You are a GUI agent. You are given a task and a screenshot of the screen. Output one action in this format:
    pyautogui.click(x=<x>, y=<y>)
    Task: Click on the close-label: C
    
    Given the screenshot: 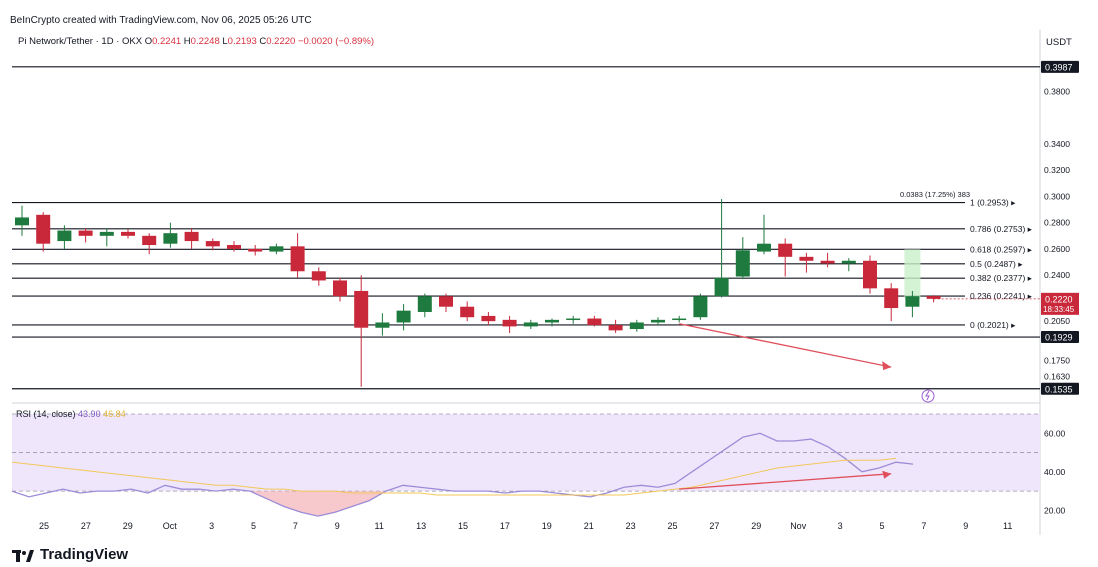 What is the action you would take?
    pyautogui.click(x=263, y=41)
    